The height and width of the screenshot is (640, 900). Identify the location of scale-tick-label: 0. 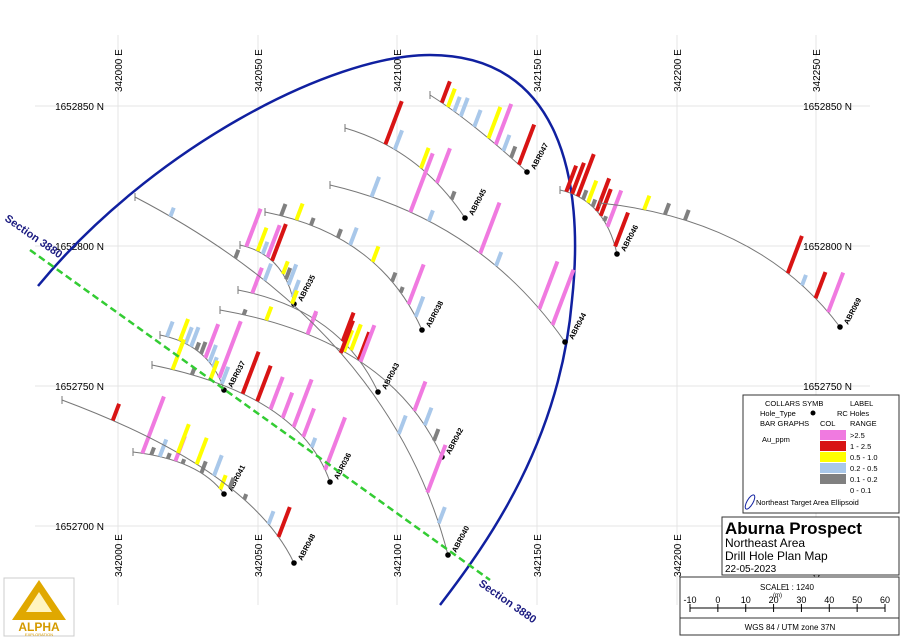
(717, 600).